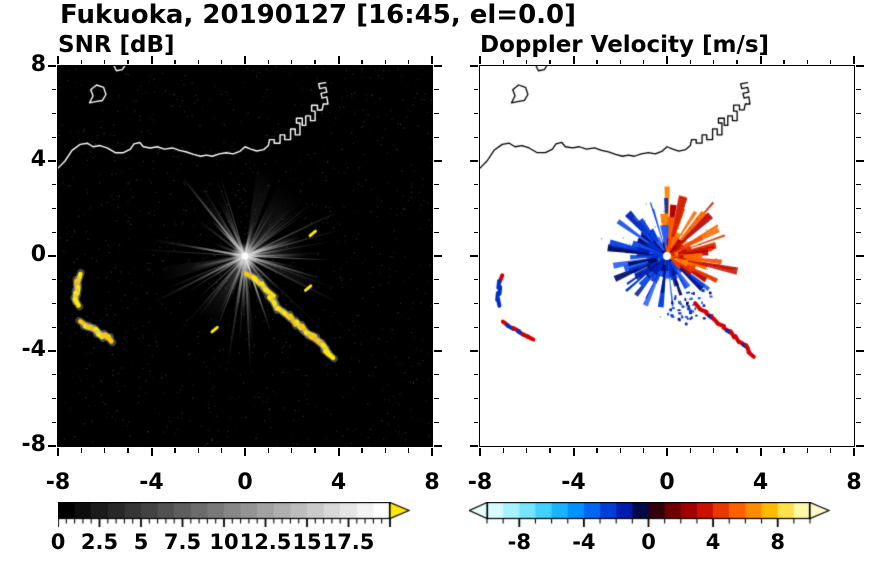  Describe the element at coordinates (99, 542) in the screenshot. I see `colorbar-tick-label: 2.5` at that location.